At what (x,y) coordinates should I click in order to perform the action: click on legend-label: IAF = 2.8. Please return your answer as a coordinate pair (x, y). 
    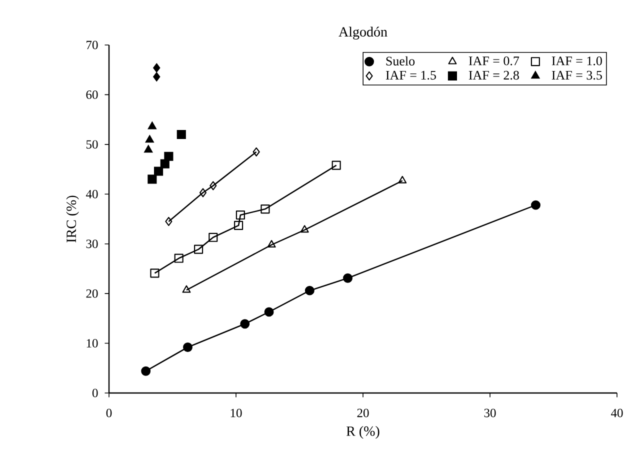
    Looking at the image, I should click on (493, 75).